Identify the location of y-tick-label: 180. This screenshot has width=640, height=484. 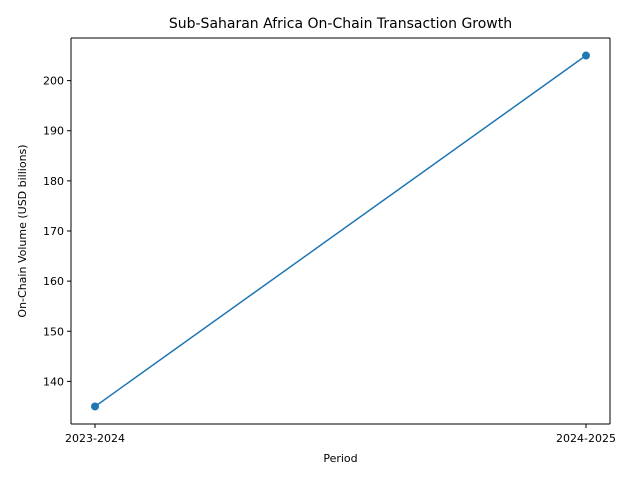
(53, 181).